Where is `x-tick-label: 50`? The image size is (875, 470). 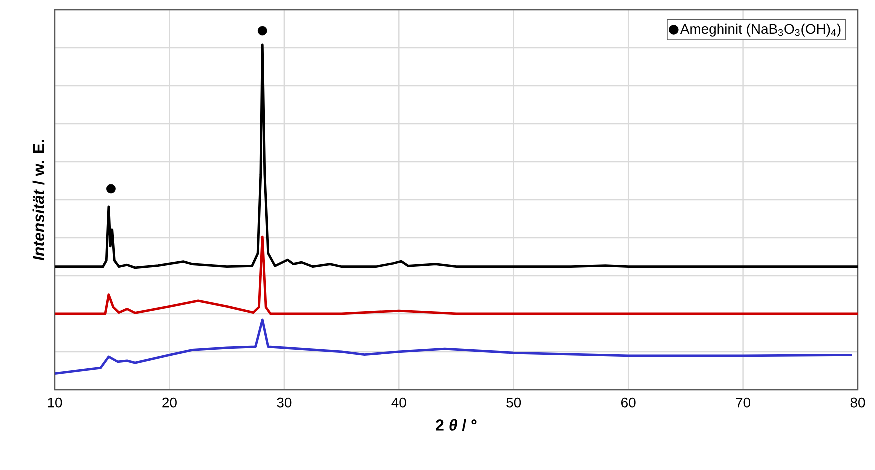 x-tick-label: 50 is located at coordinates (514, 403).